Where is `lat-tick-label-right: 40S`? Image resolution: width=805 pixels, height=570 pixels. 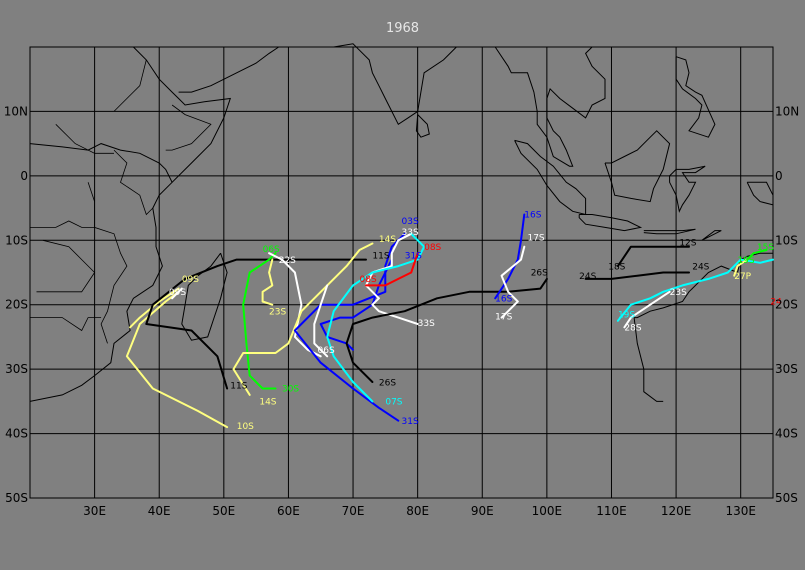
lat-tick-label-right: 40S is located at coordinates (786, 434).